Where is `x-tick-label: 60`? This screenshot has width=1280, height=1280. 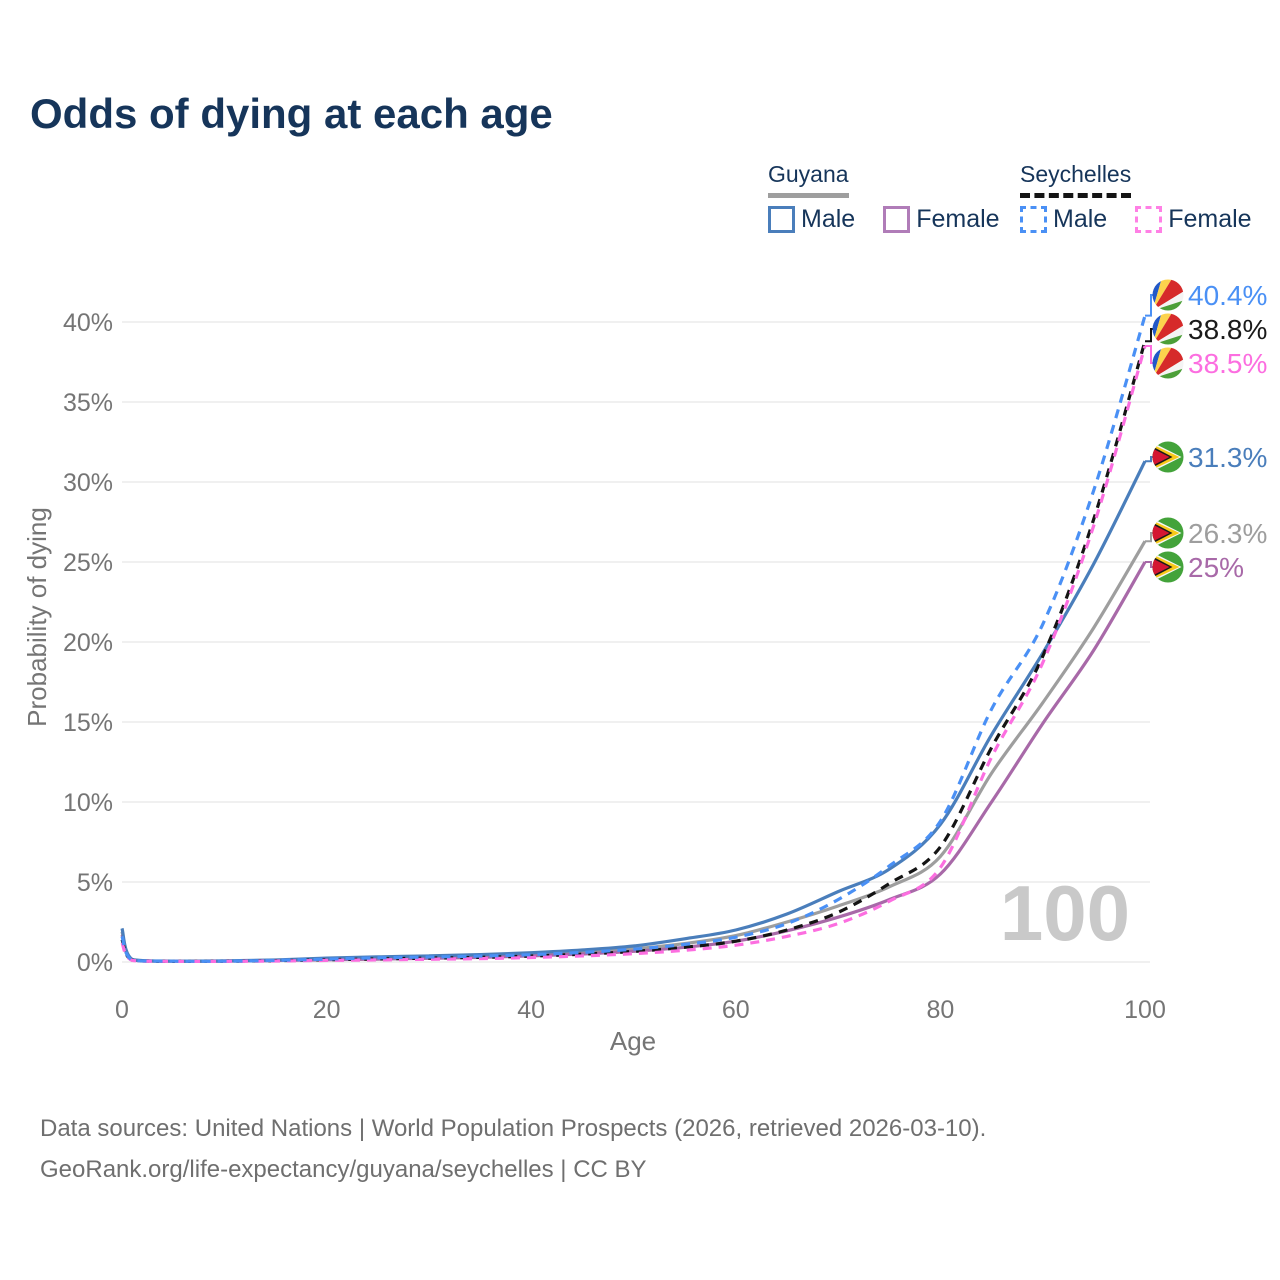 x-tick-label: 60 is located at coordinates (736, 1010).